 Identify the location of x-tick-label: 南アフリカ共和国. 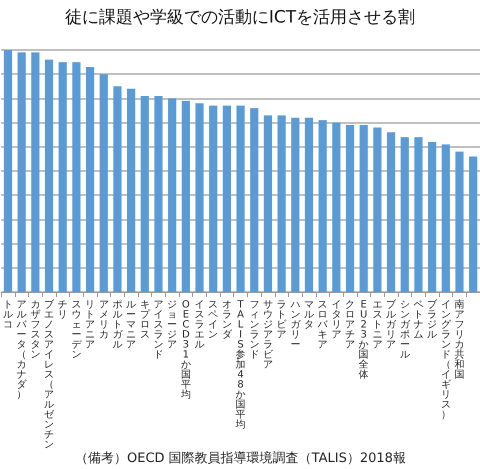
(459, 339).